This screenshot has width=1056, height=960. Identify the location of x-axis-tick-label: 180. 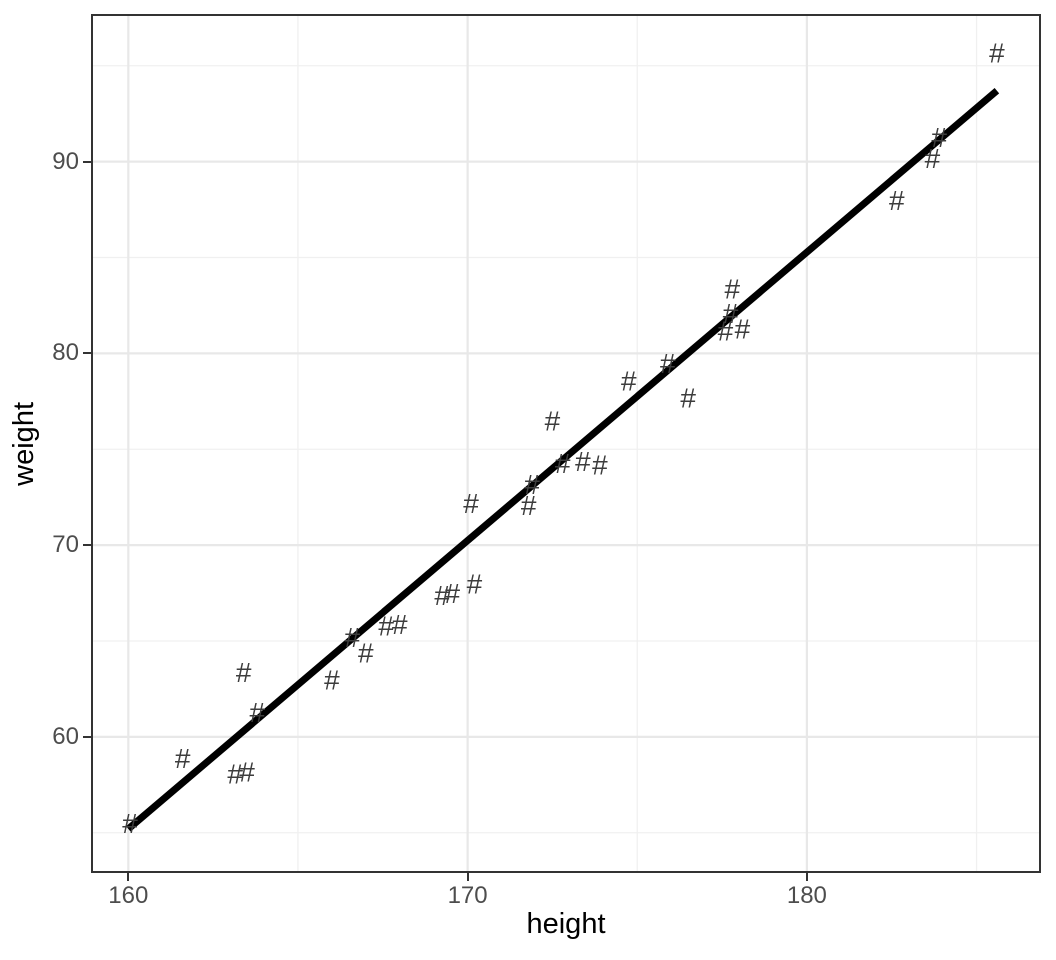
(806, 895).